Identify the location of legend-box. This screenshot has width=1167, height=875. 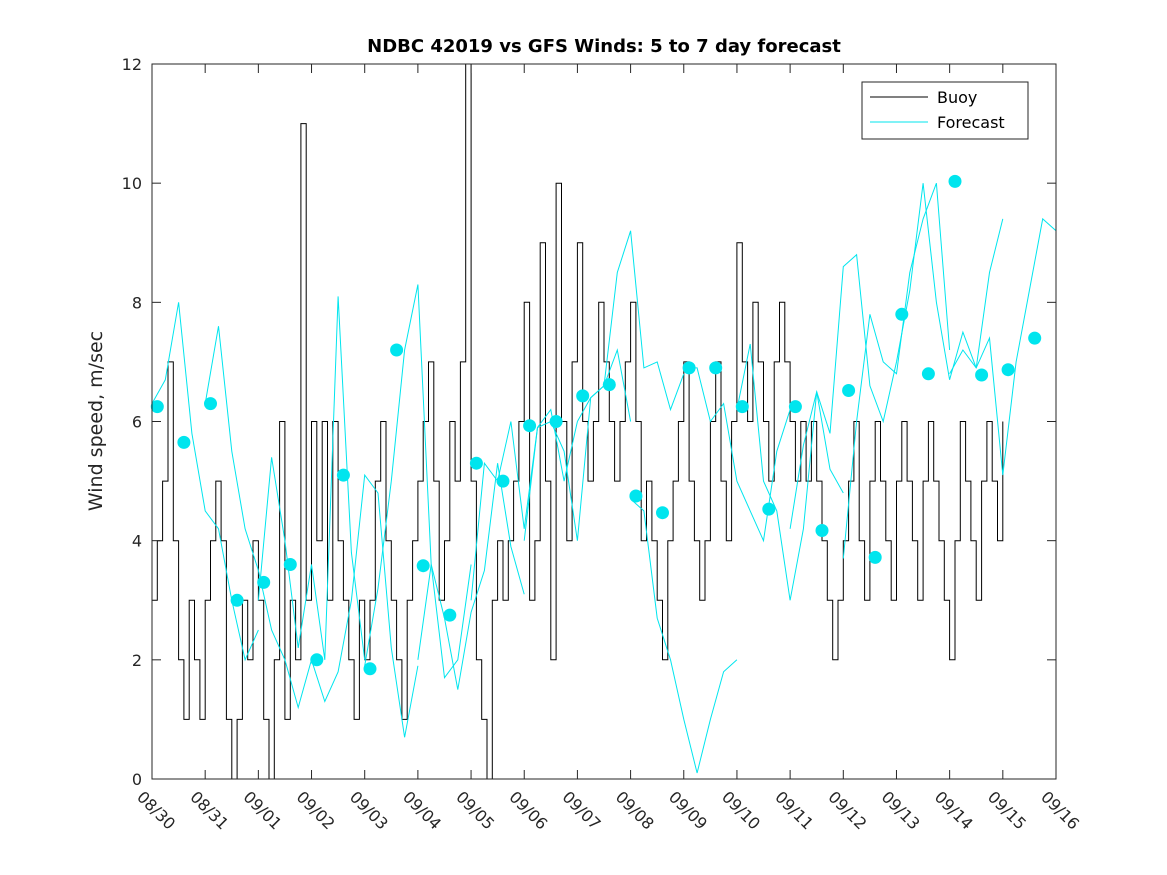
(945, 110).